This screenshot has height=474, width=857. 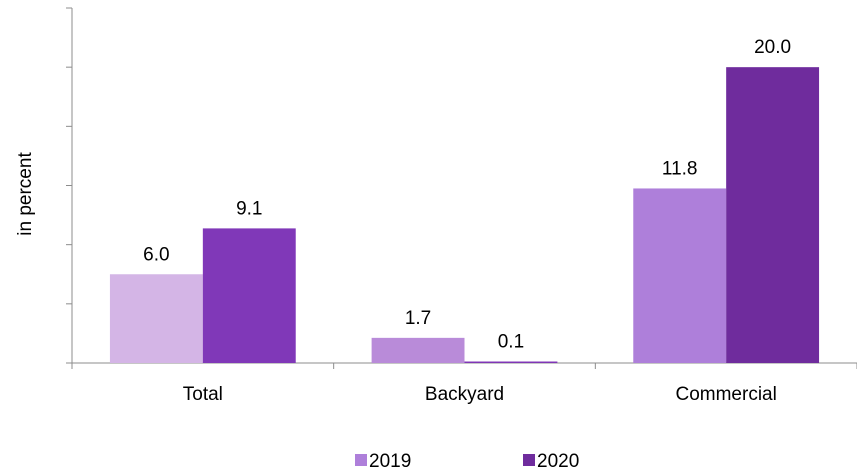 I want to click on bar-2020-commercial, so click(x=773, y=215).